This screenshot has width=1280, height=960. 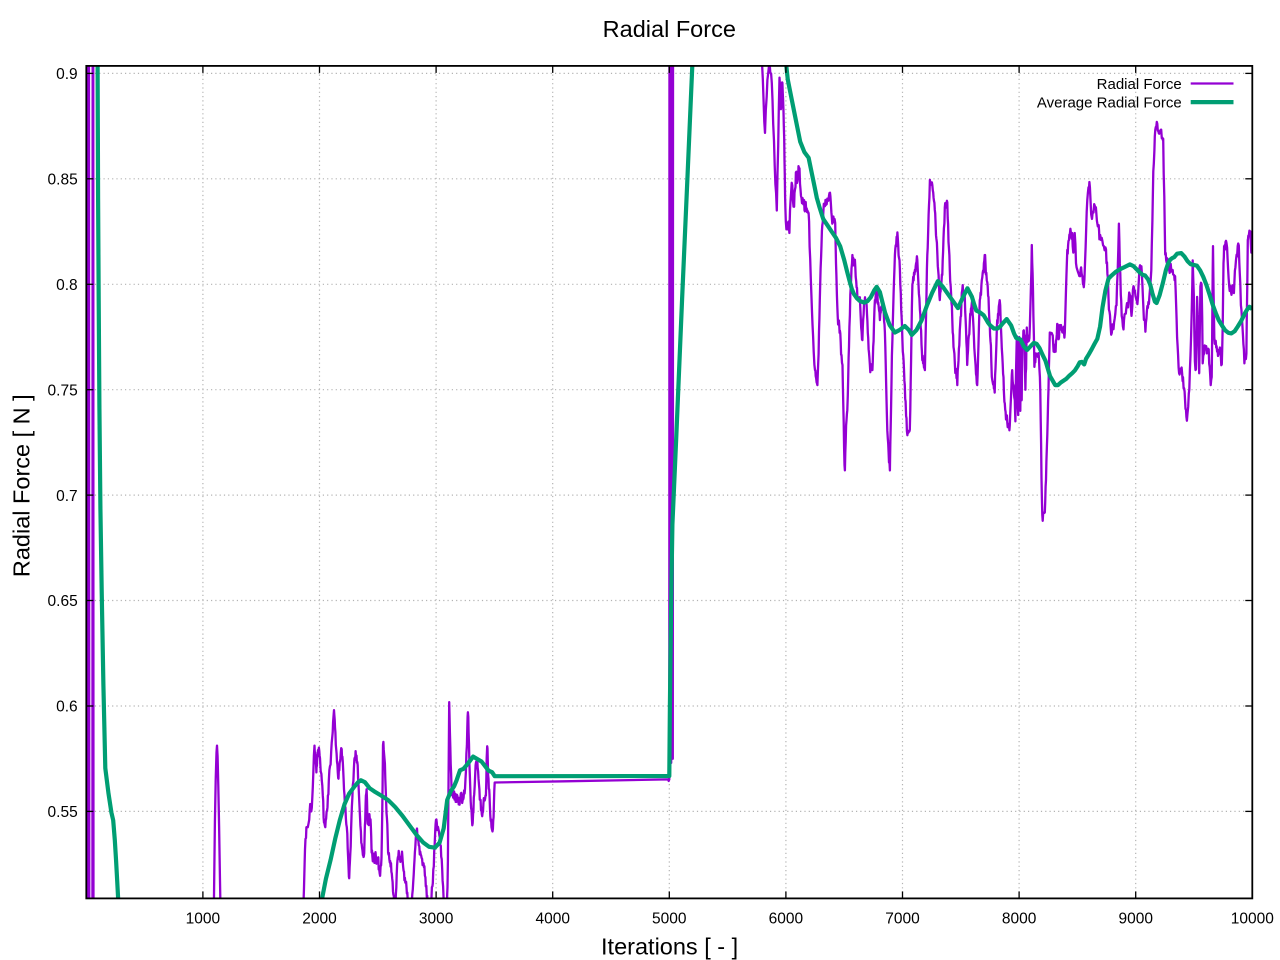 What do you see at coordinates (786, 919) in the screenshot?
I see `svg-text: 6000` at bounding box center [786, 919].